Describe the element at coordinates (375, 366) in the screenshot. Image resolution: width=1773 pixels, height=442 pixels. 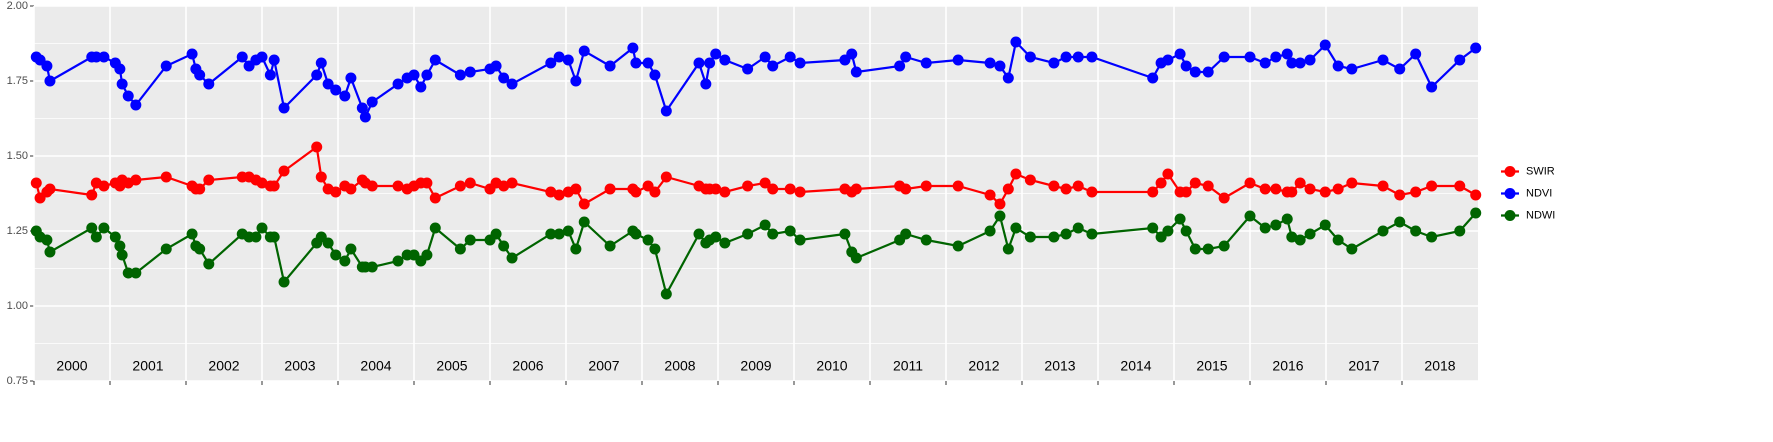
I see `x-tick-label: 2004` at that location.